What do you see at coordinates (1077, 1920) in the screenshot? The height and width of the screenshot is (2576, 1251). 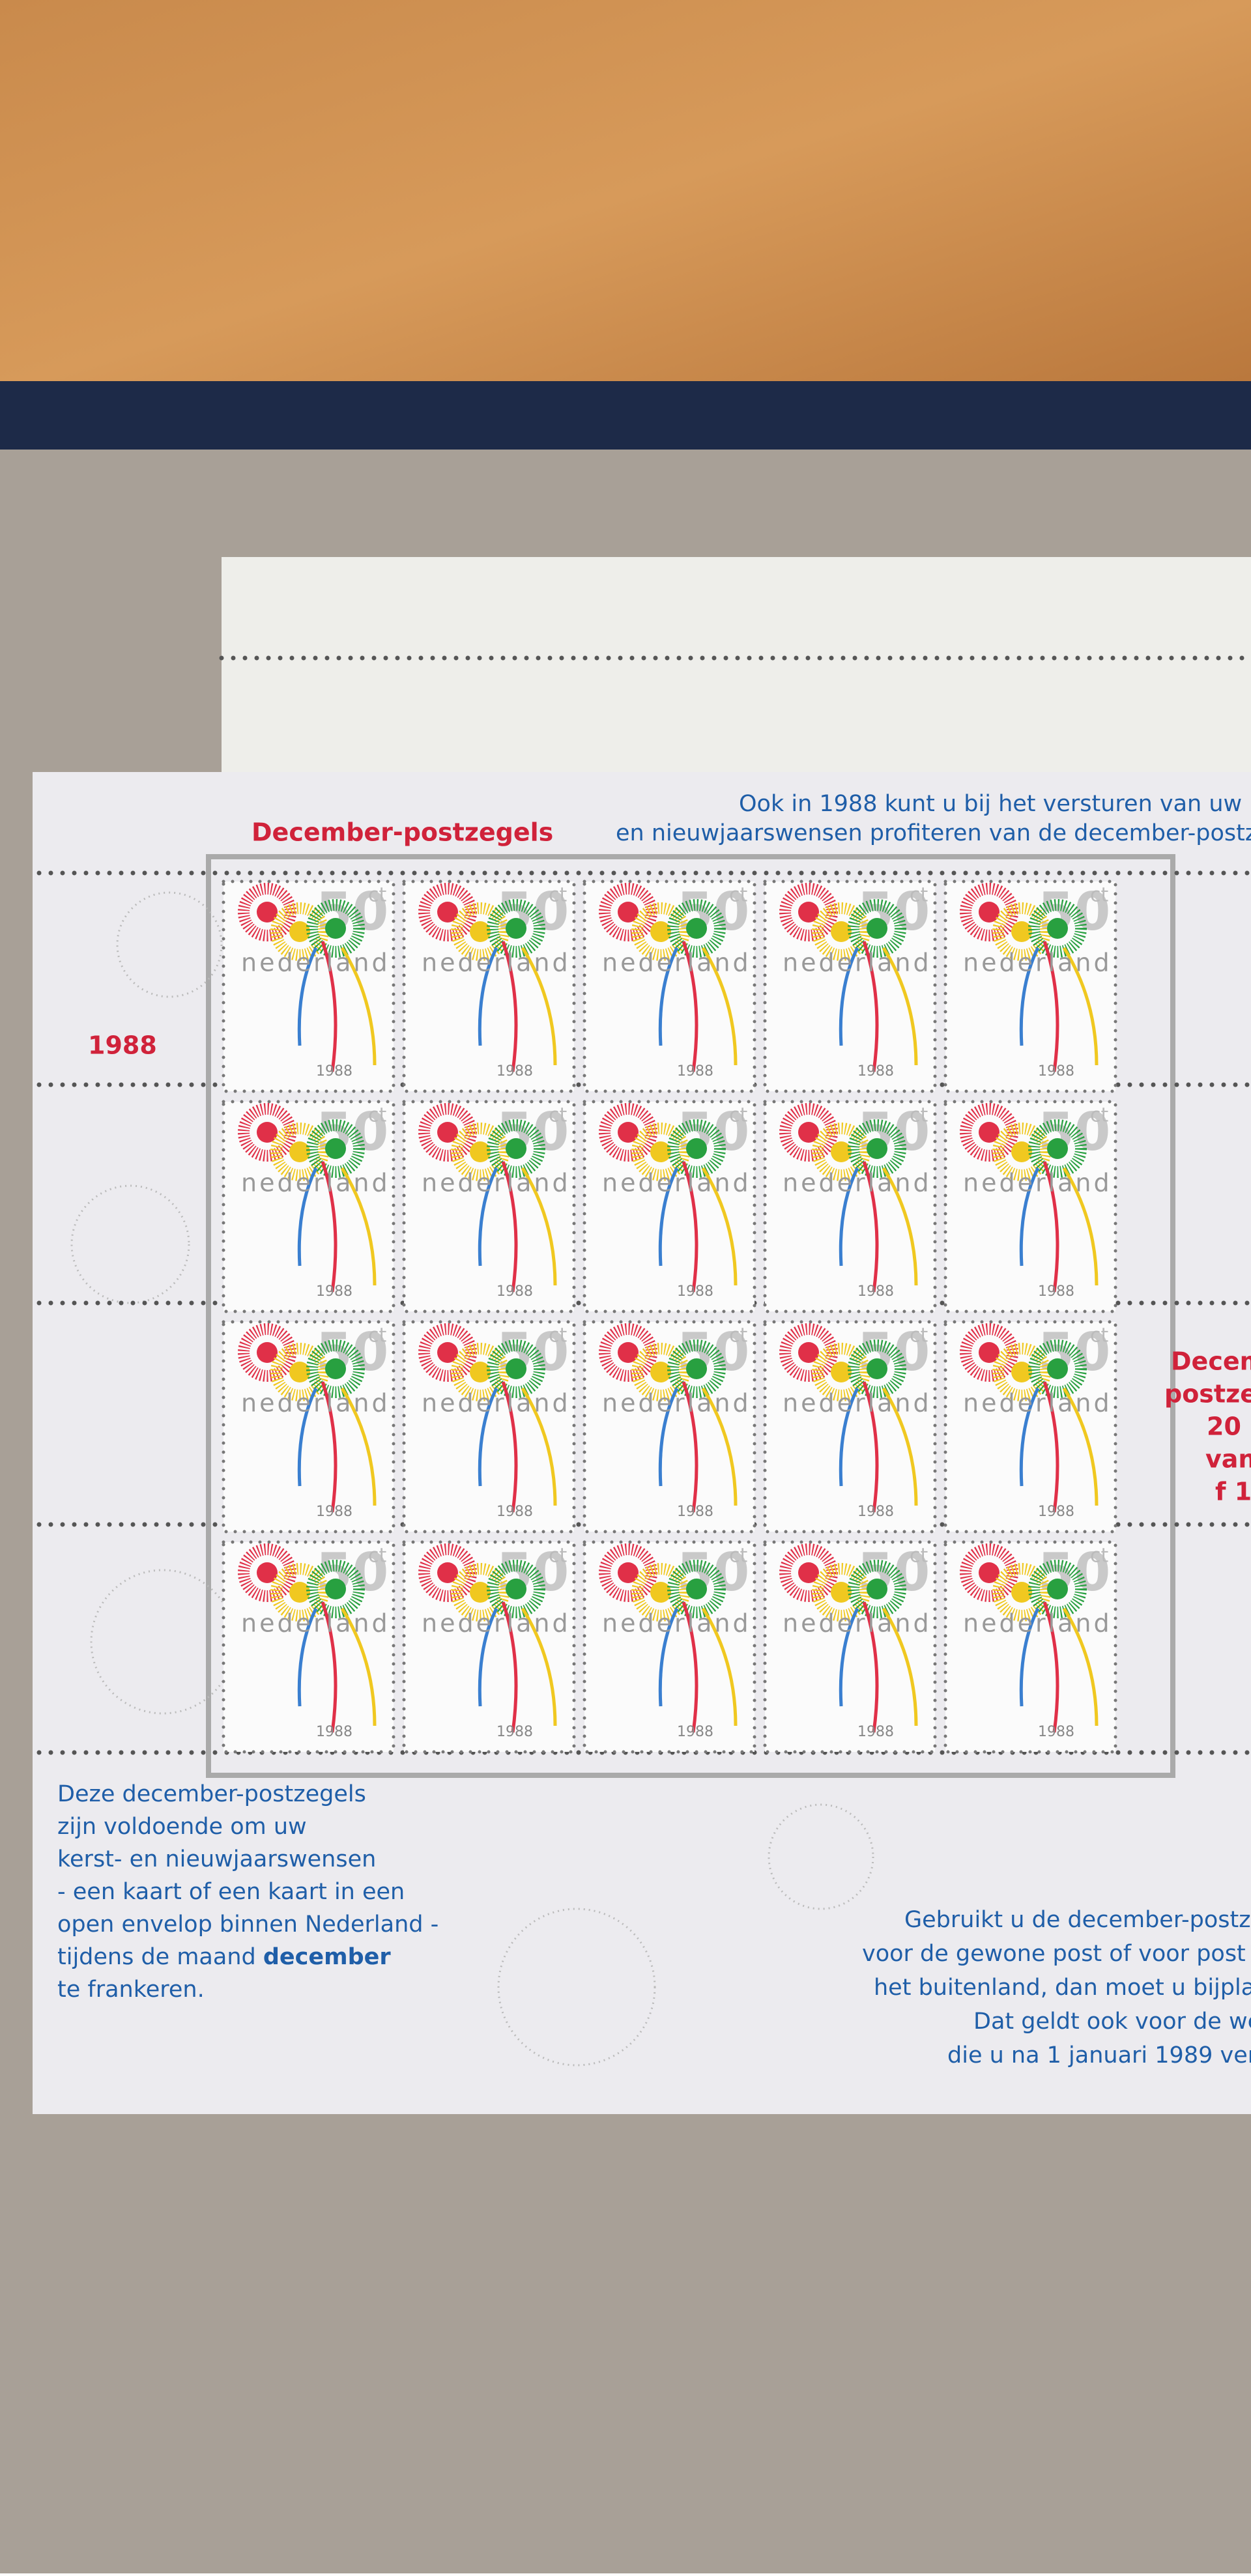 I see `right-text-line: Gebruikt u de december-postz` at bounding box center [1077, 1920].